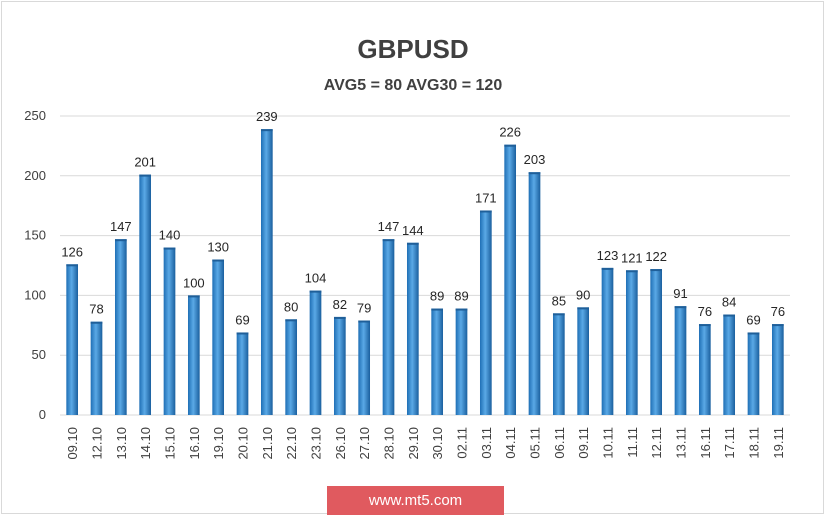 The height and width of the screenshot is (515, 825). Describe the element at coordinates (778, 443) in the screenshot. I see `x-tick-label: 19.11` at that location.